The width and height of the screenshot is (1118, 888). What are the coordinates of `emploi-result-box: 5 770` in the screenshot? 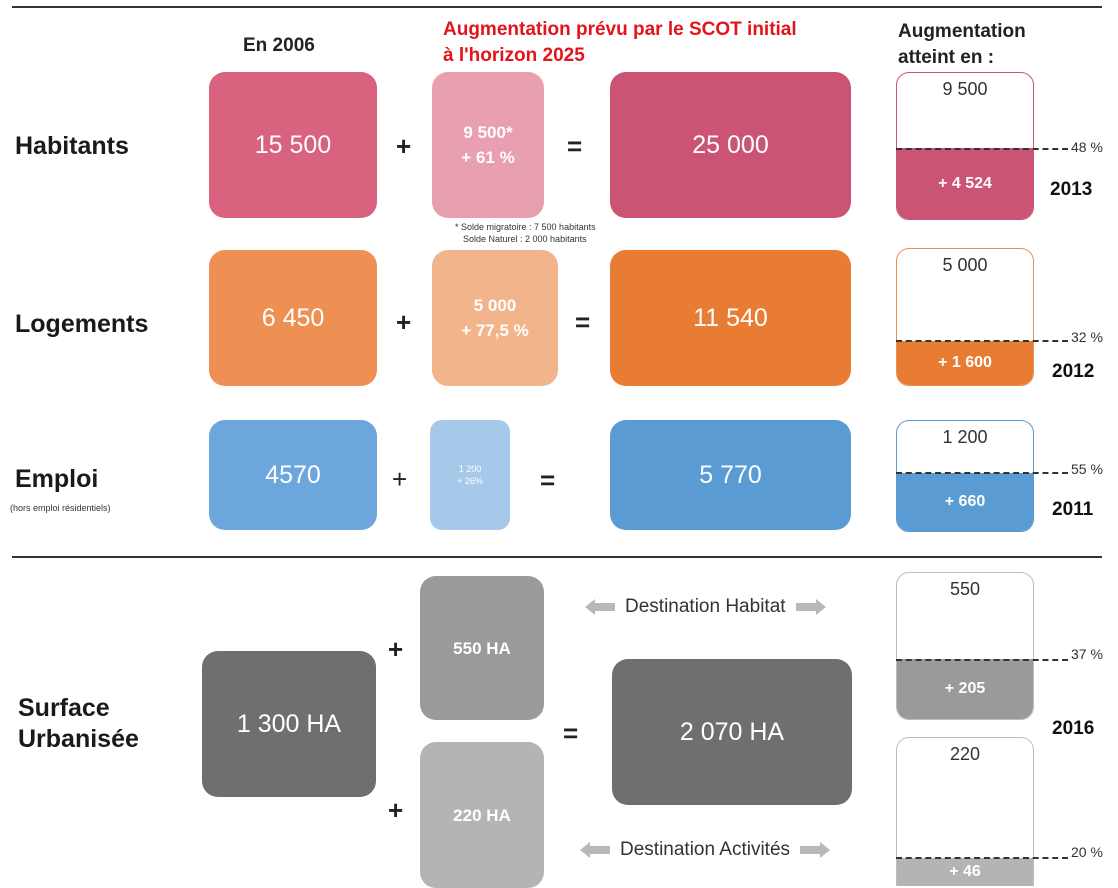 It's located at (730, 475).